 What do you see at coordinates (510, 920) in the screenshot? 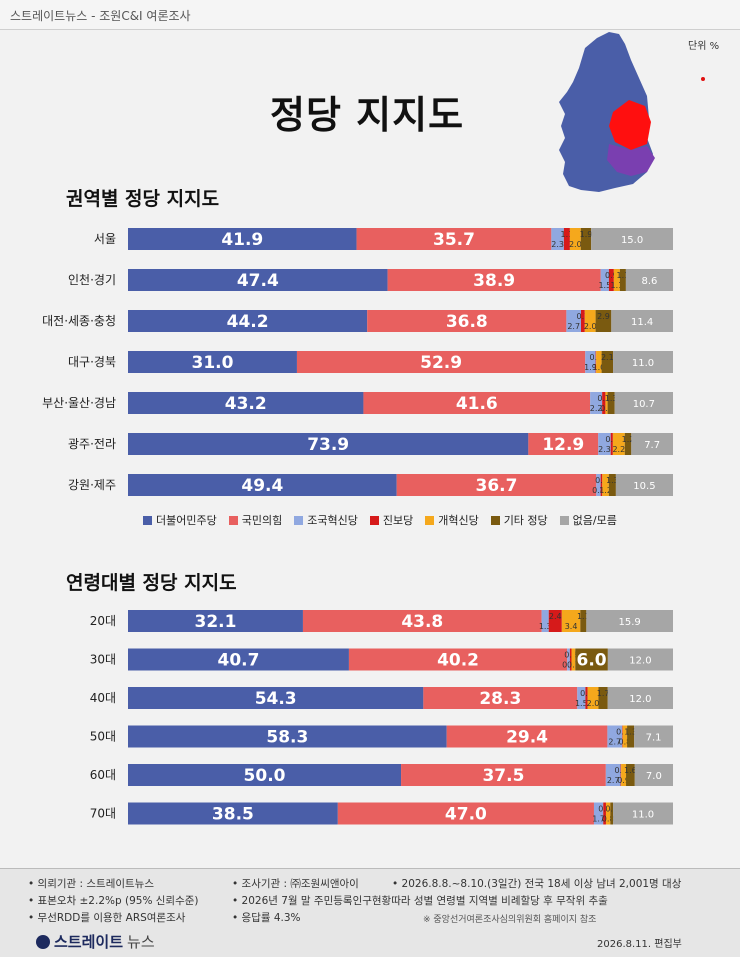
I see `footer-note: ※ 중앙선거여론조사심의위원회 홈페이지 참조` at bounding box center [510, 920].